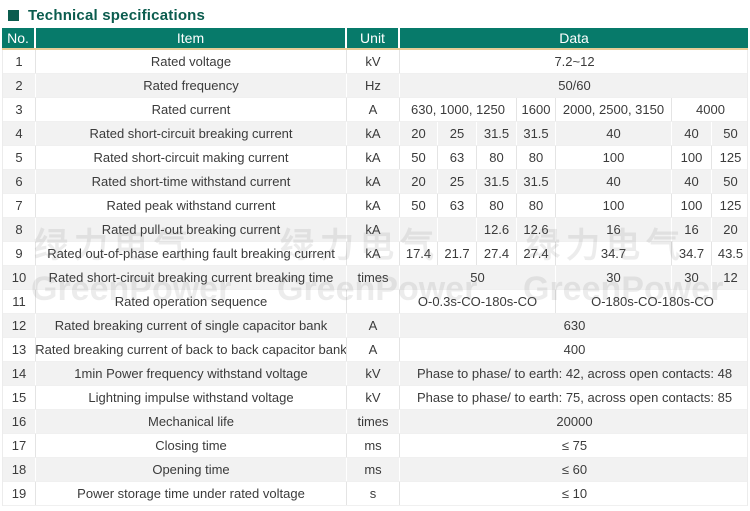 The height and width of the screenshot is (511, 750). Describe the element at coordinates (19, 301) in the screenshot. I see `row-number: 11` at that location.